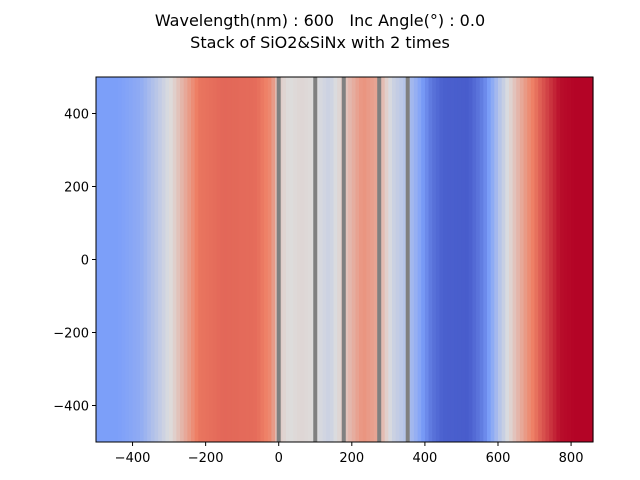  Describe the element at coordinates (320, 42) in the screenshot. I see `chart-title-line-2: Stack of SiO2&SiNx with 2 times` at that location.